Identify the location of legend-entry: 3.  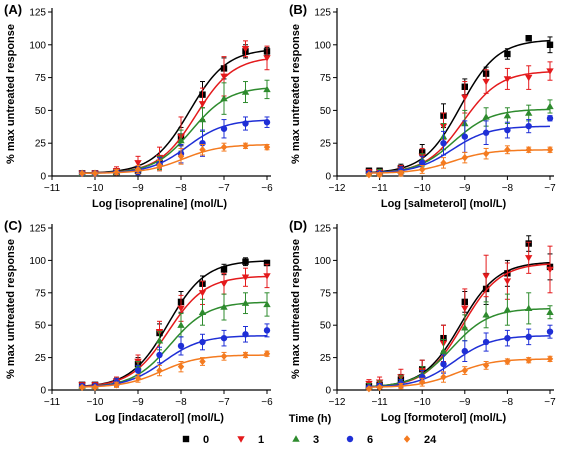
(305, 440).